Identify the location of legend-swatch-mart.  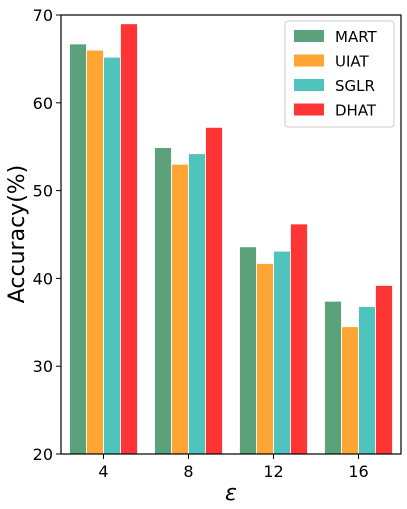
(309, 36).